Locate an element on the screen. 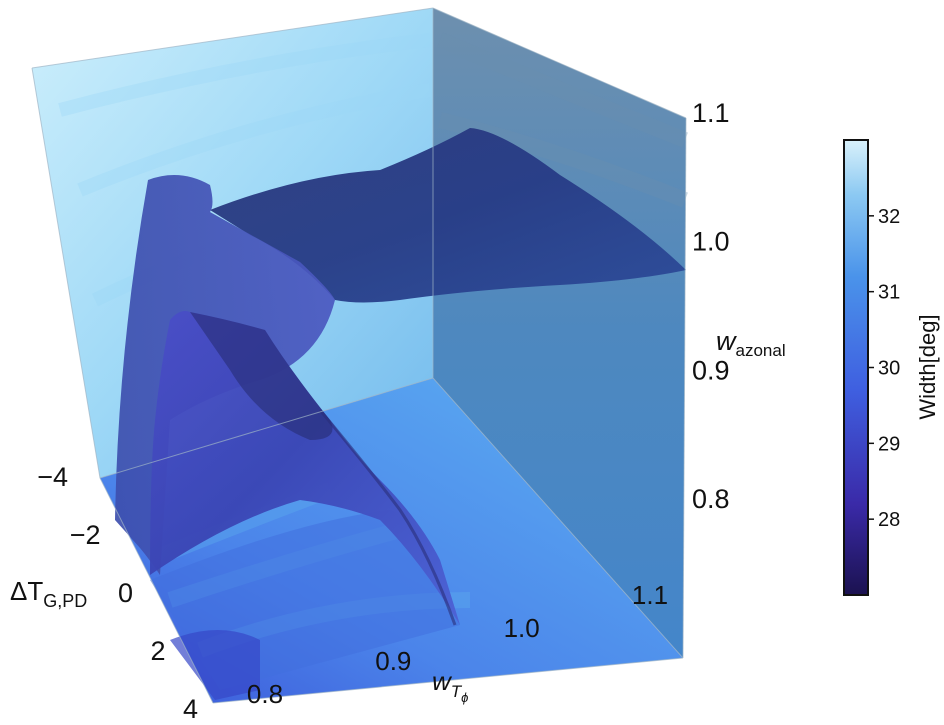 Image resolution: width=944 pixels, height=725 pixels. floor-low-region is located at coordinates (215, 665).